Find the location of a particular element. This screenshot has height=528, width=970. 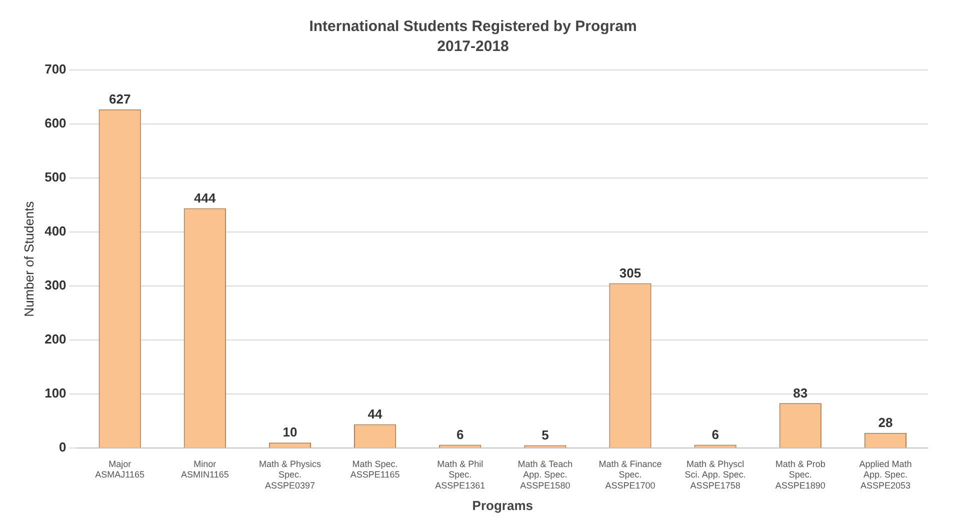

y-tick-label: 0 is located at coordinates (62, 447).